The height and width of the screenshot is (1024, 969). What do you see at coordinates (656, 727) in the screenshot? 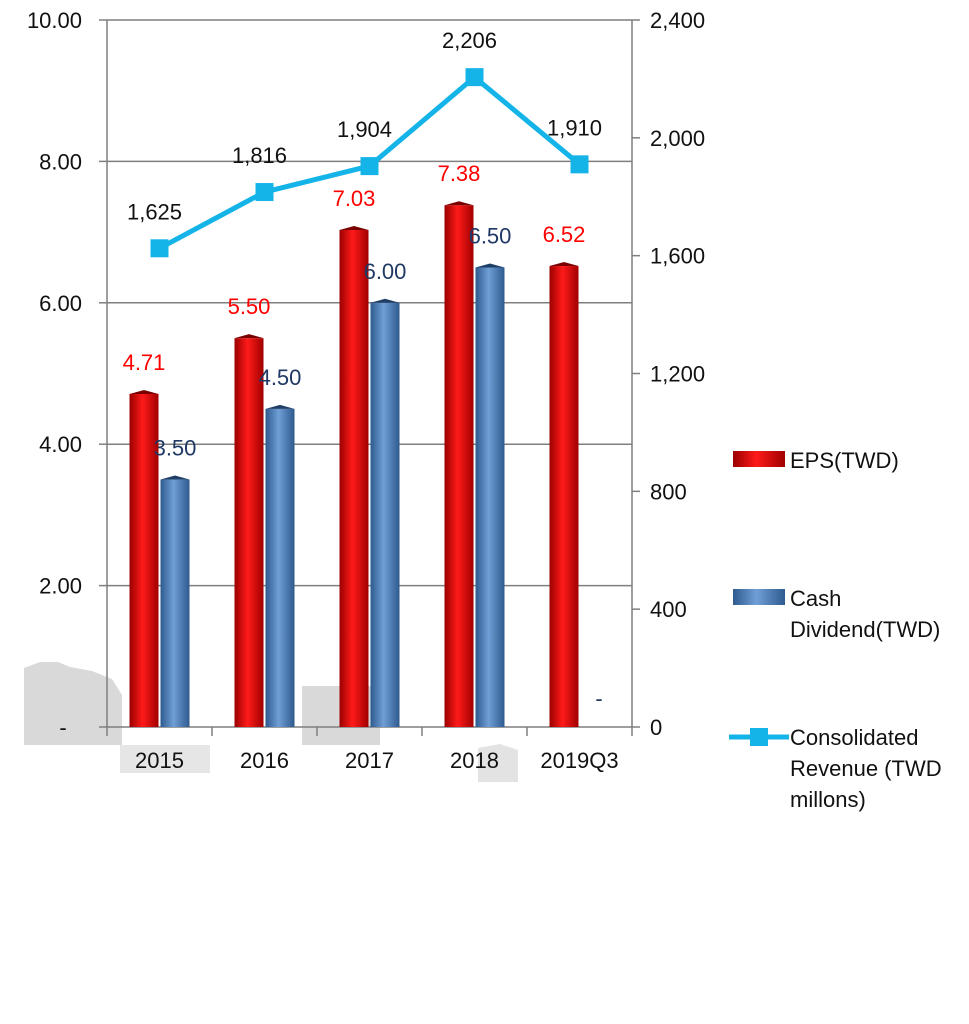
I see `right-axis-tick-label: 0` at bounding box center [656, 727].